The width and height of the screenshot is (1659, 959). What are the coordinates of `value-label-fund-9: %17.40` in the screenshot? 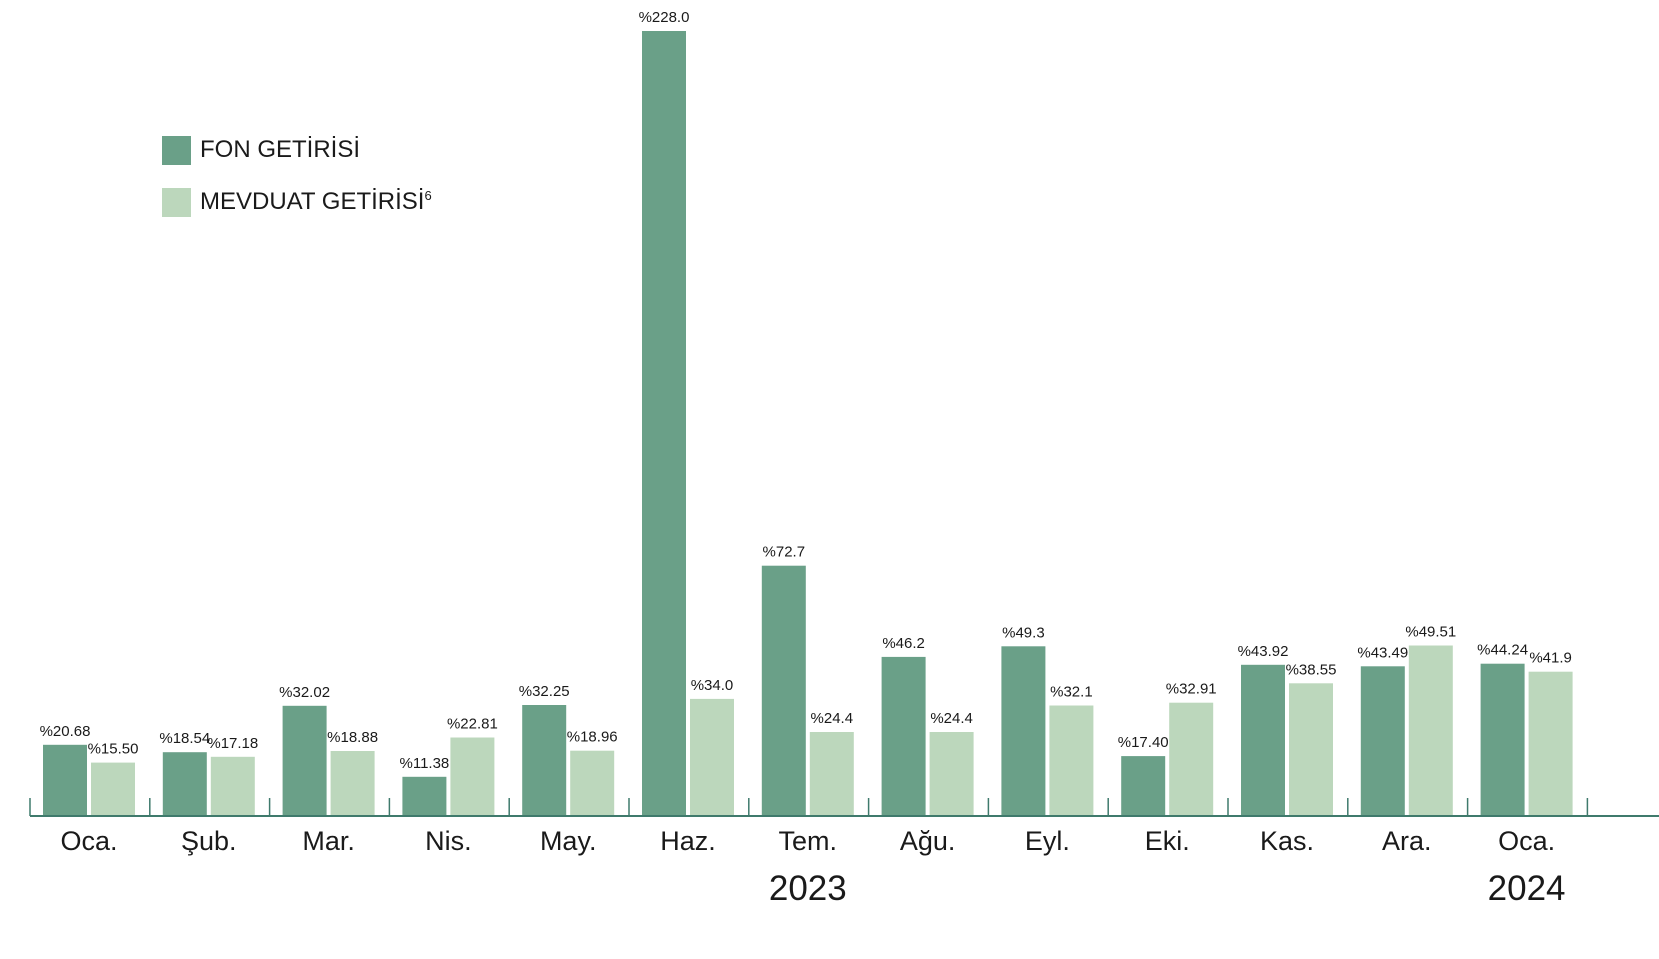 It's located at (1143, 742).